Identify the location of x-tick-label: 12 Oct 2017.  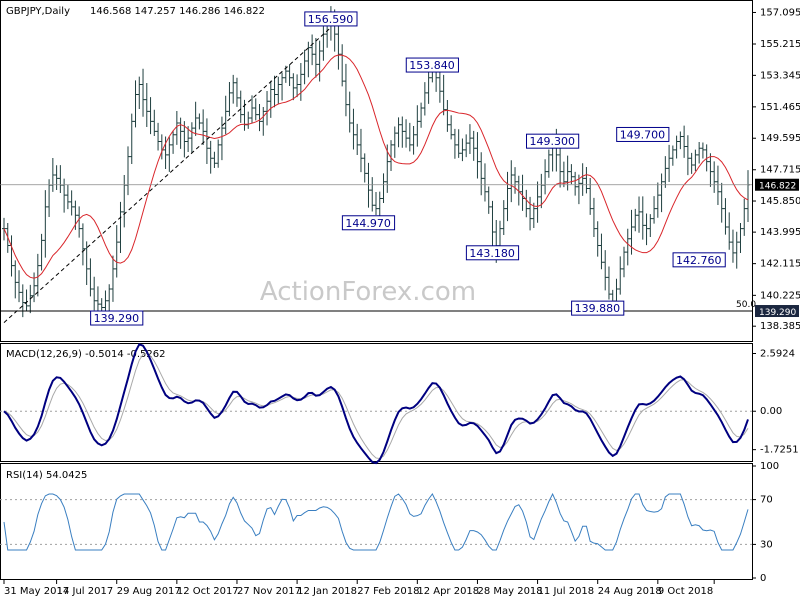
(208, 591).